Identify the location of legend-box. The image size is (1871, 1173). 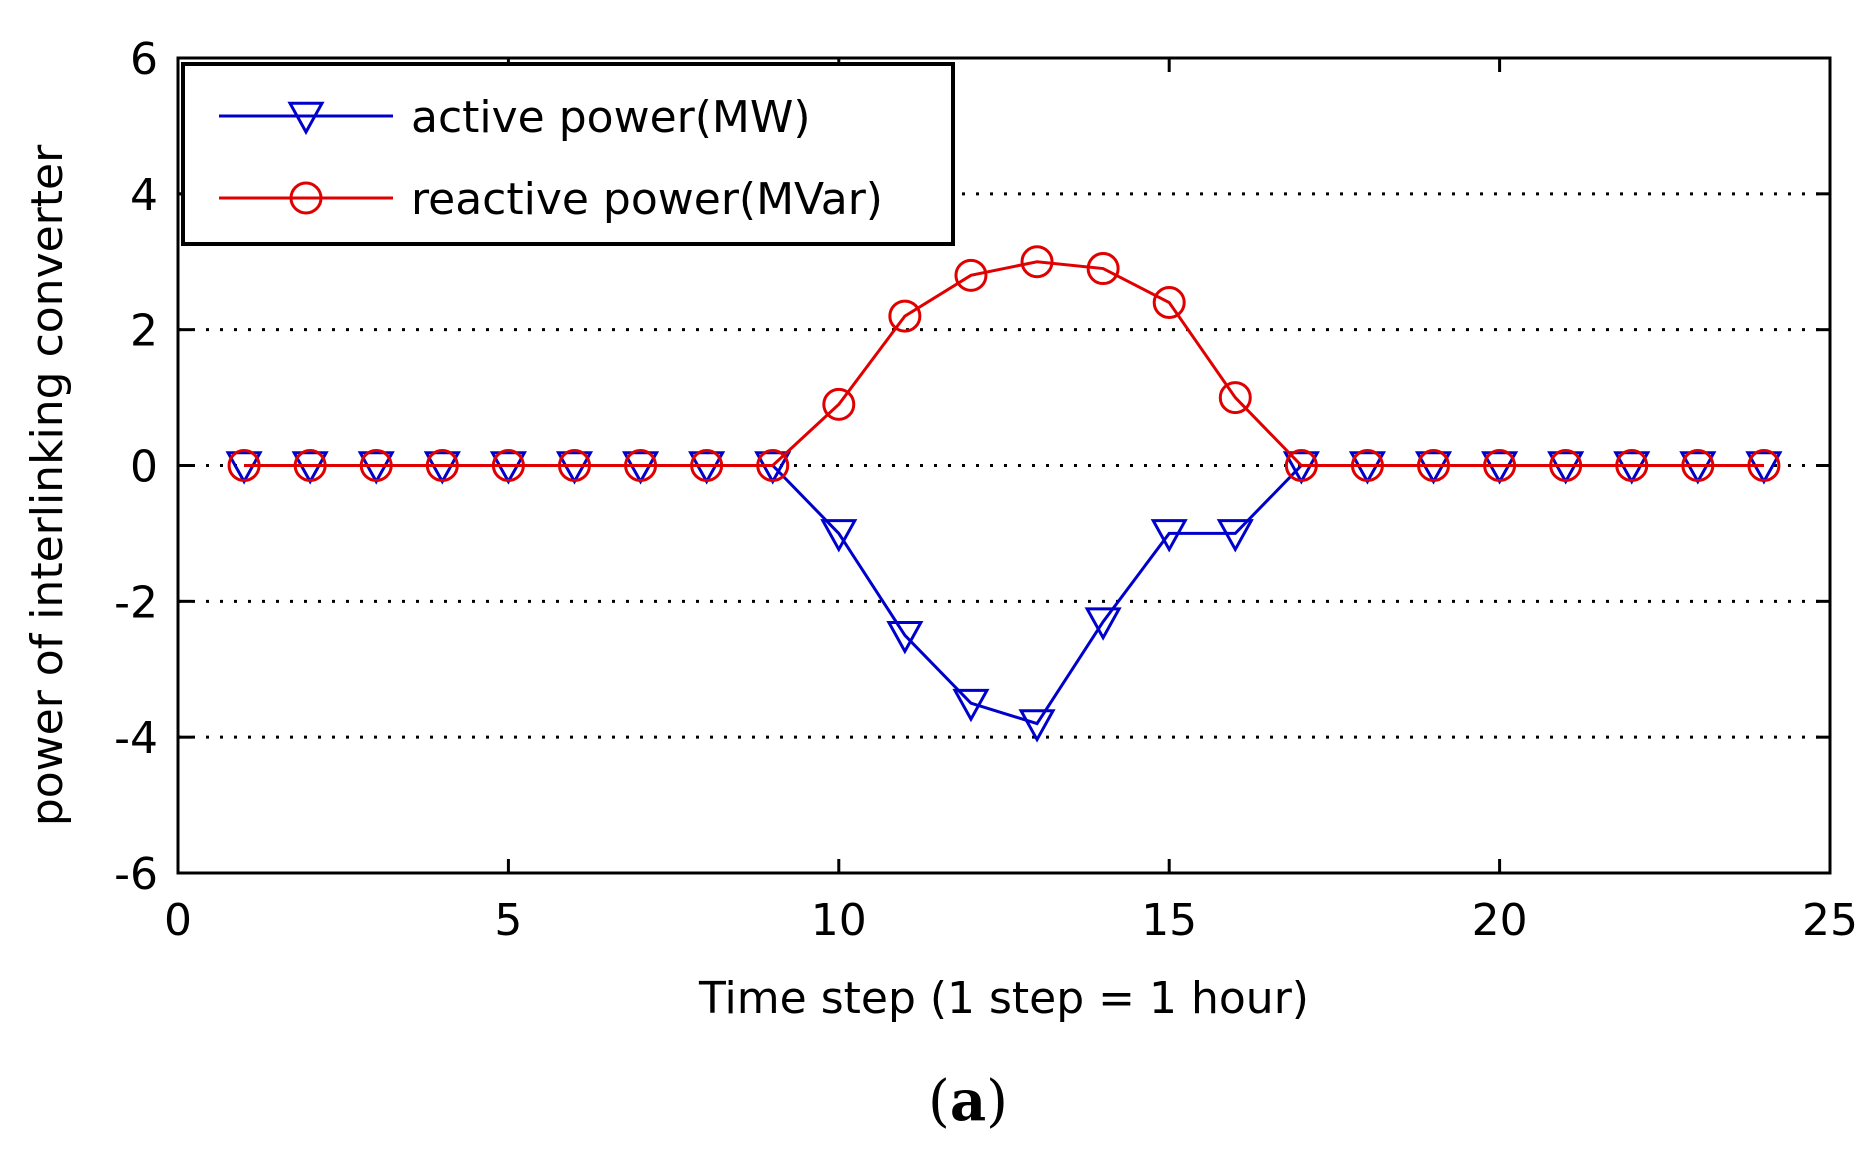
(568, 154).